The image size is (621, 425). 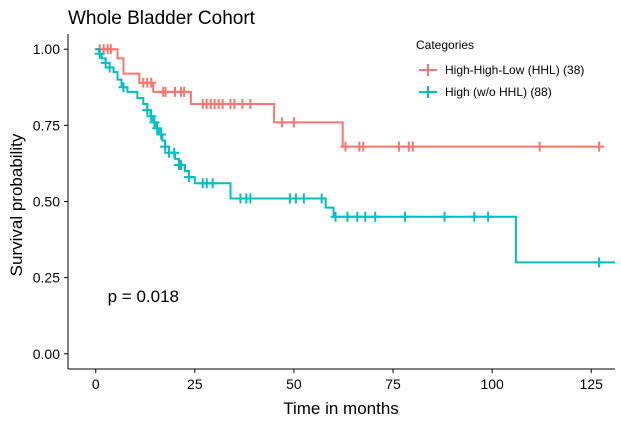 I want to click on y-tick-label: 0.75, so click(x=46, y=125).